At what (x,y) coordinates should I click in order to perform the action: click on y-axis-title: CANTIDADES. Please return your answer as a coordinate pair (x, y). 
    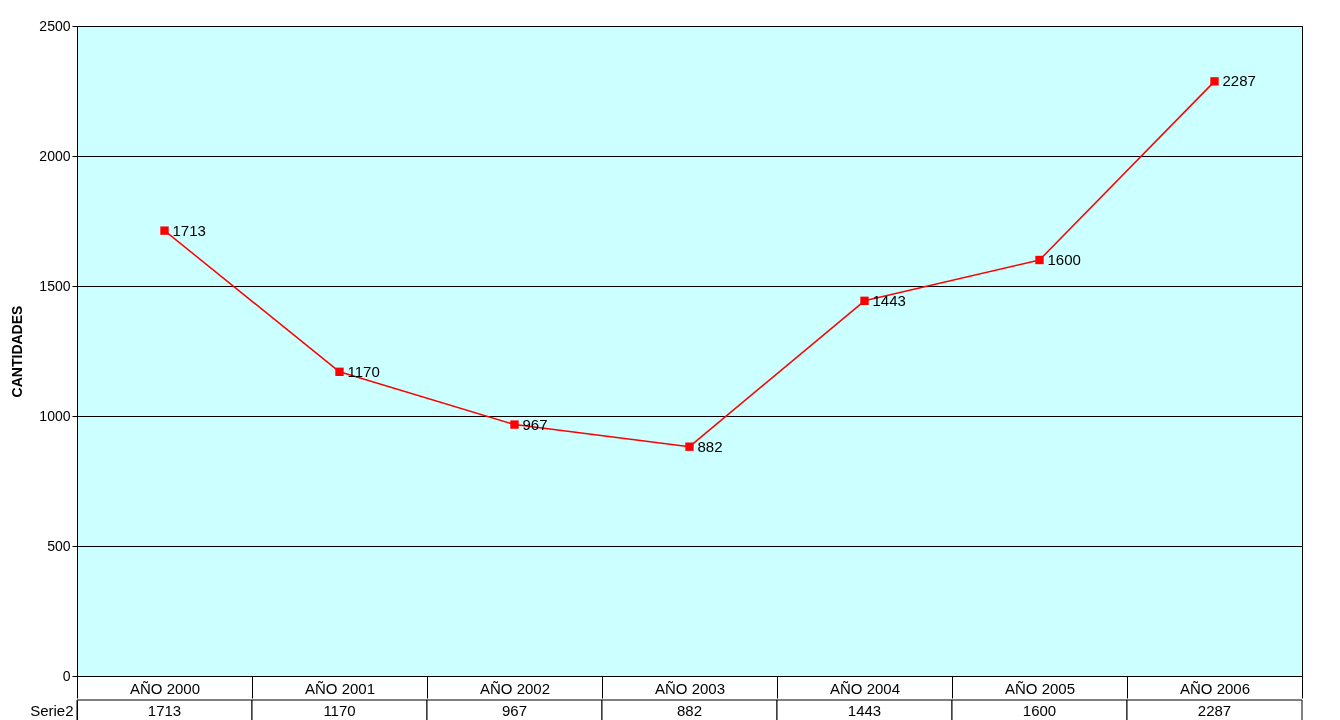
    Looking at the image, I should click on (17, 351).